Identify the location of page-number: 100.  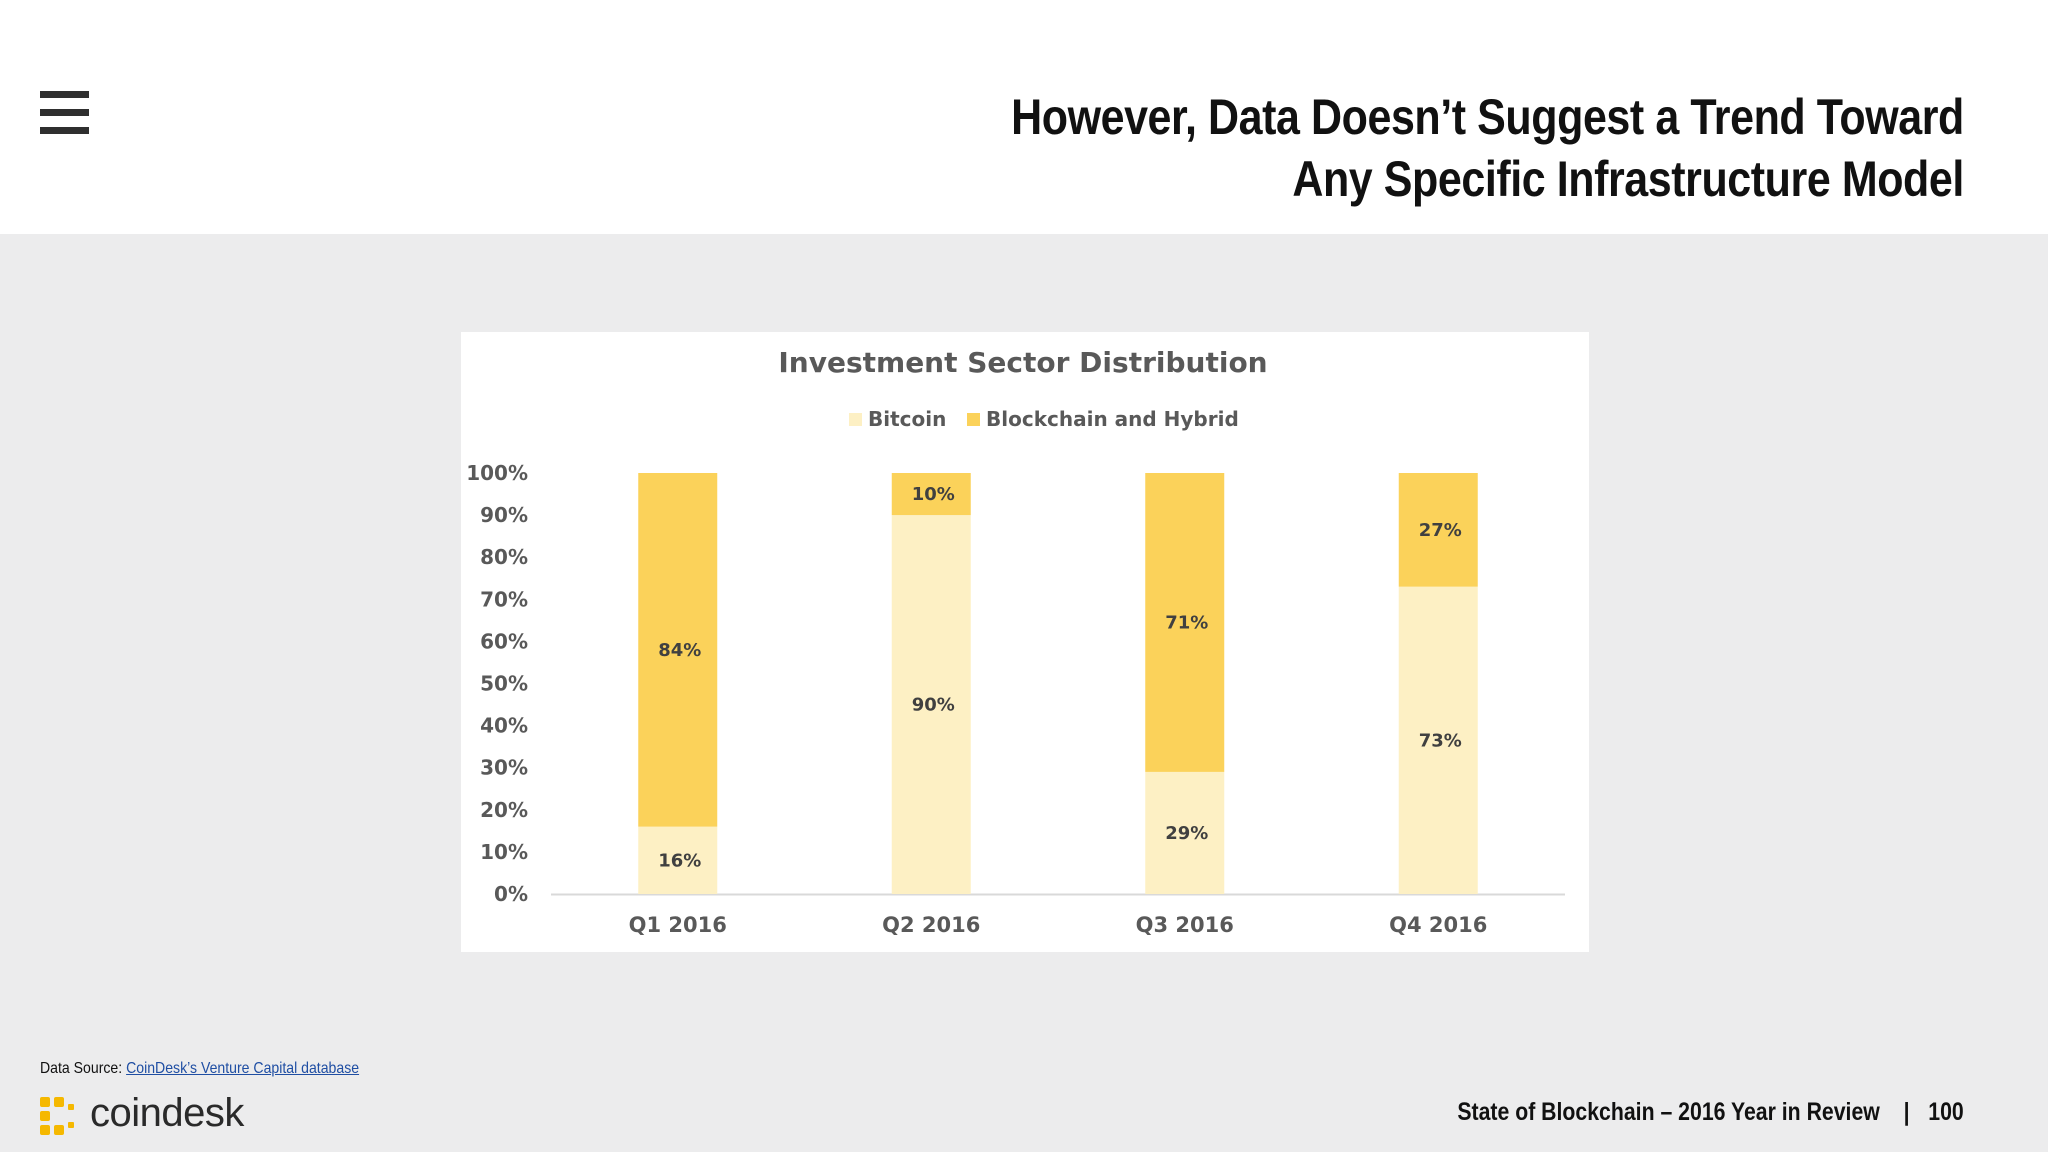
(1946, 1112).